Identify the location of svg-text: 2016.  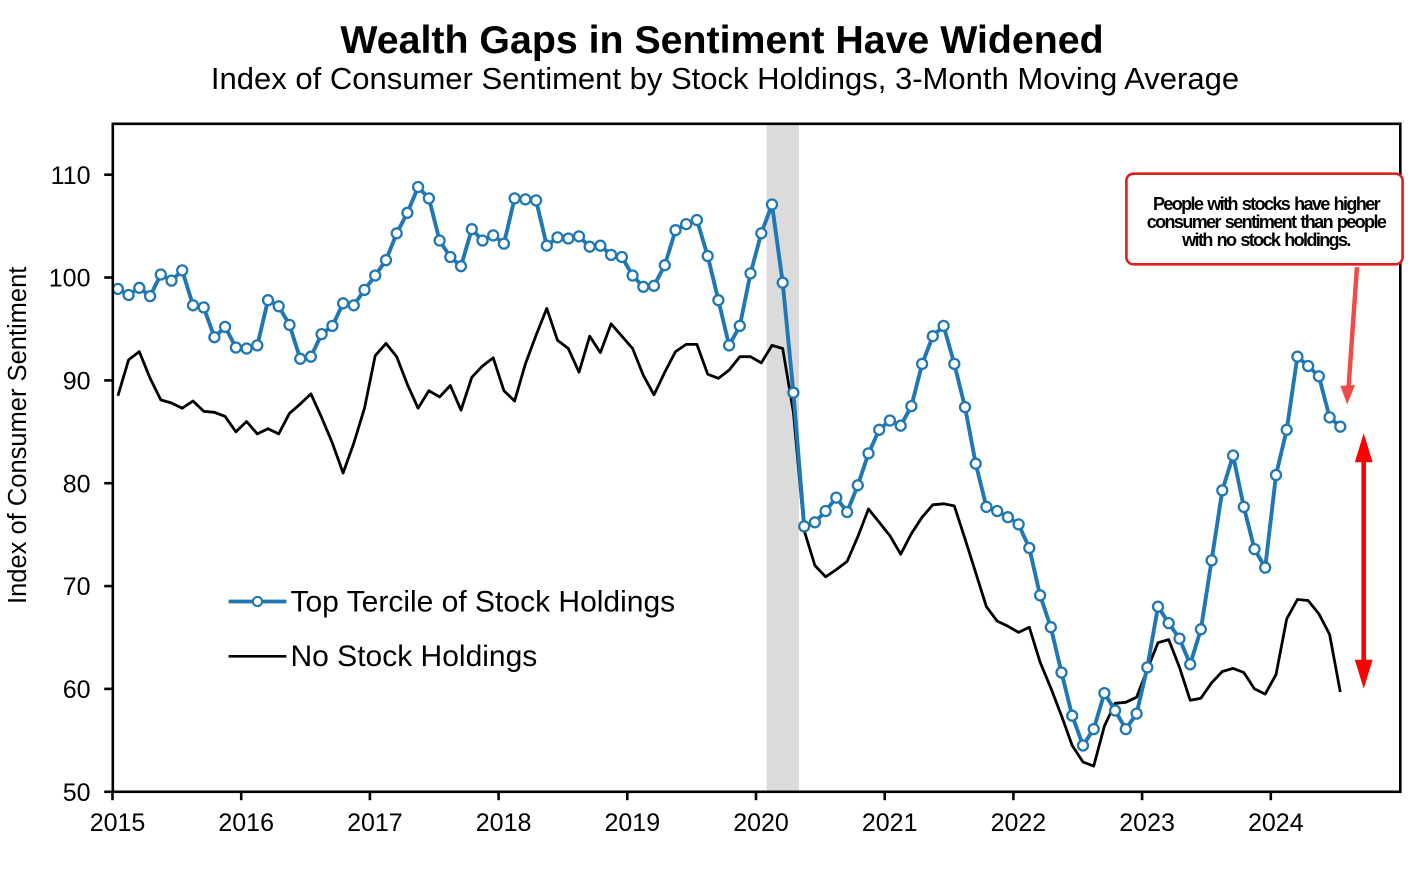
(246, 823).